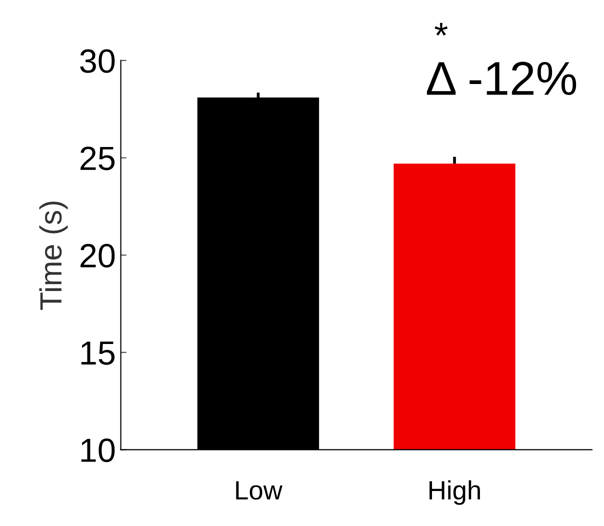 The height and width of the screenshot is (526, 604). What do you see at coordinates (98, 353) in the screenshot?
I see `y-tick-label: 15` at bounding box center [98, 353].